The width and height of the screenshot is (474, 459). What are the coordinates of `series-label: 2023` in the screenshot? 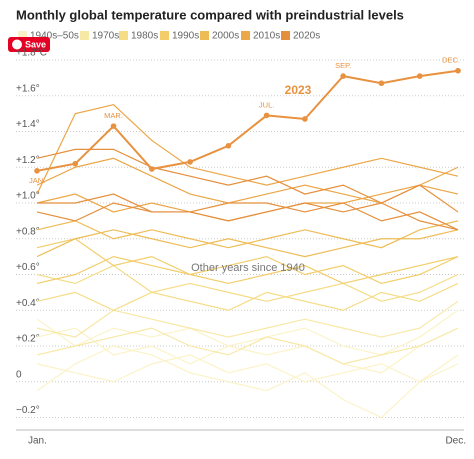 It's located at (298, 90).